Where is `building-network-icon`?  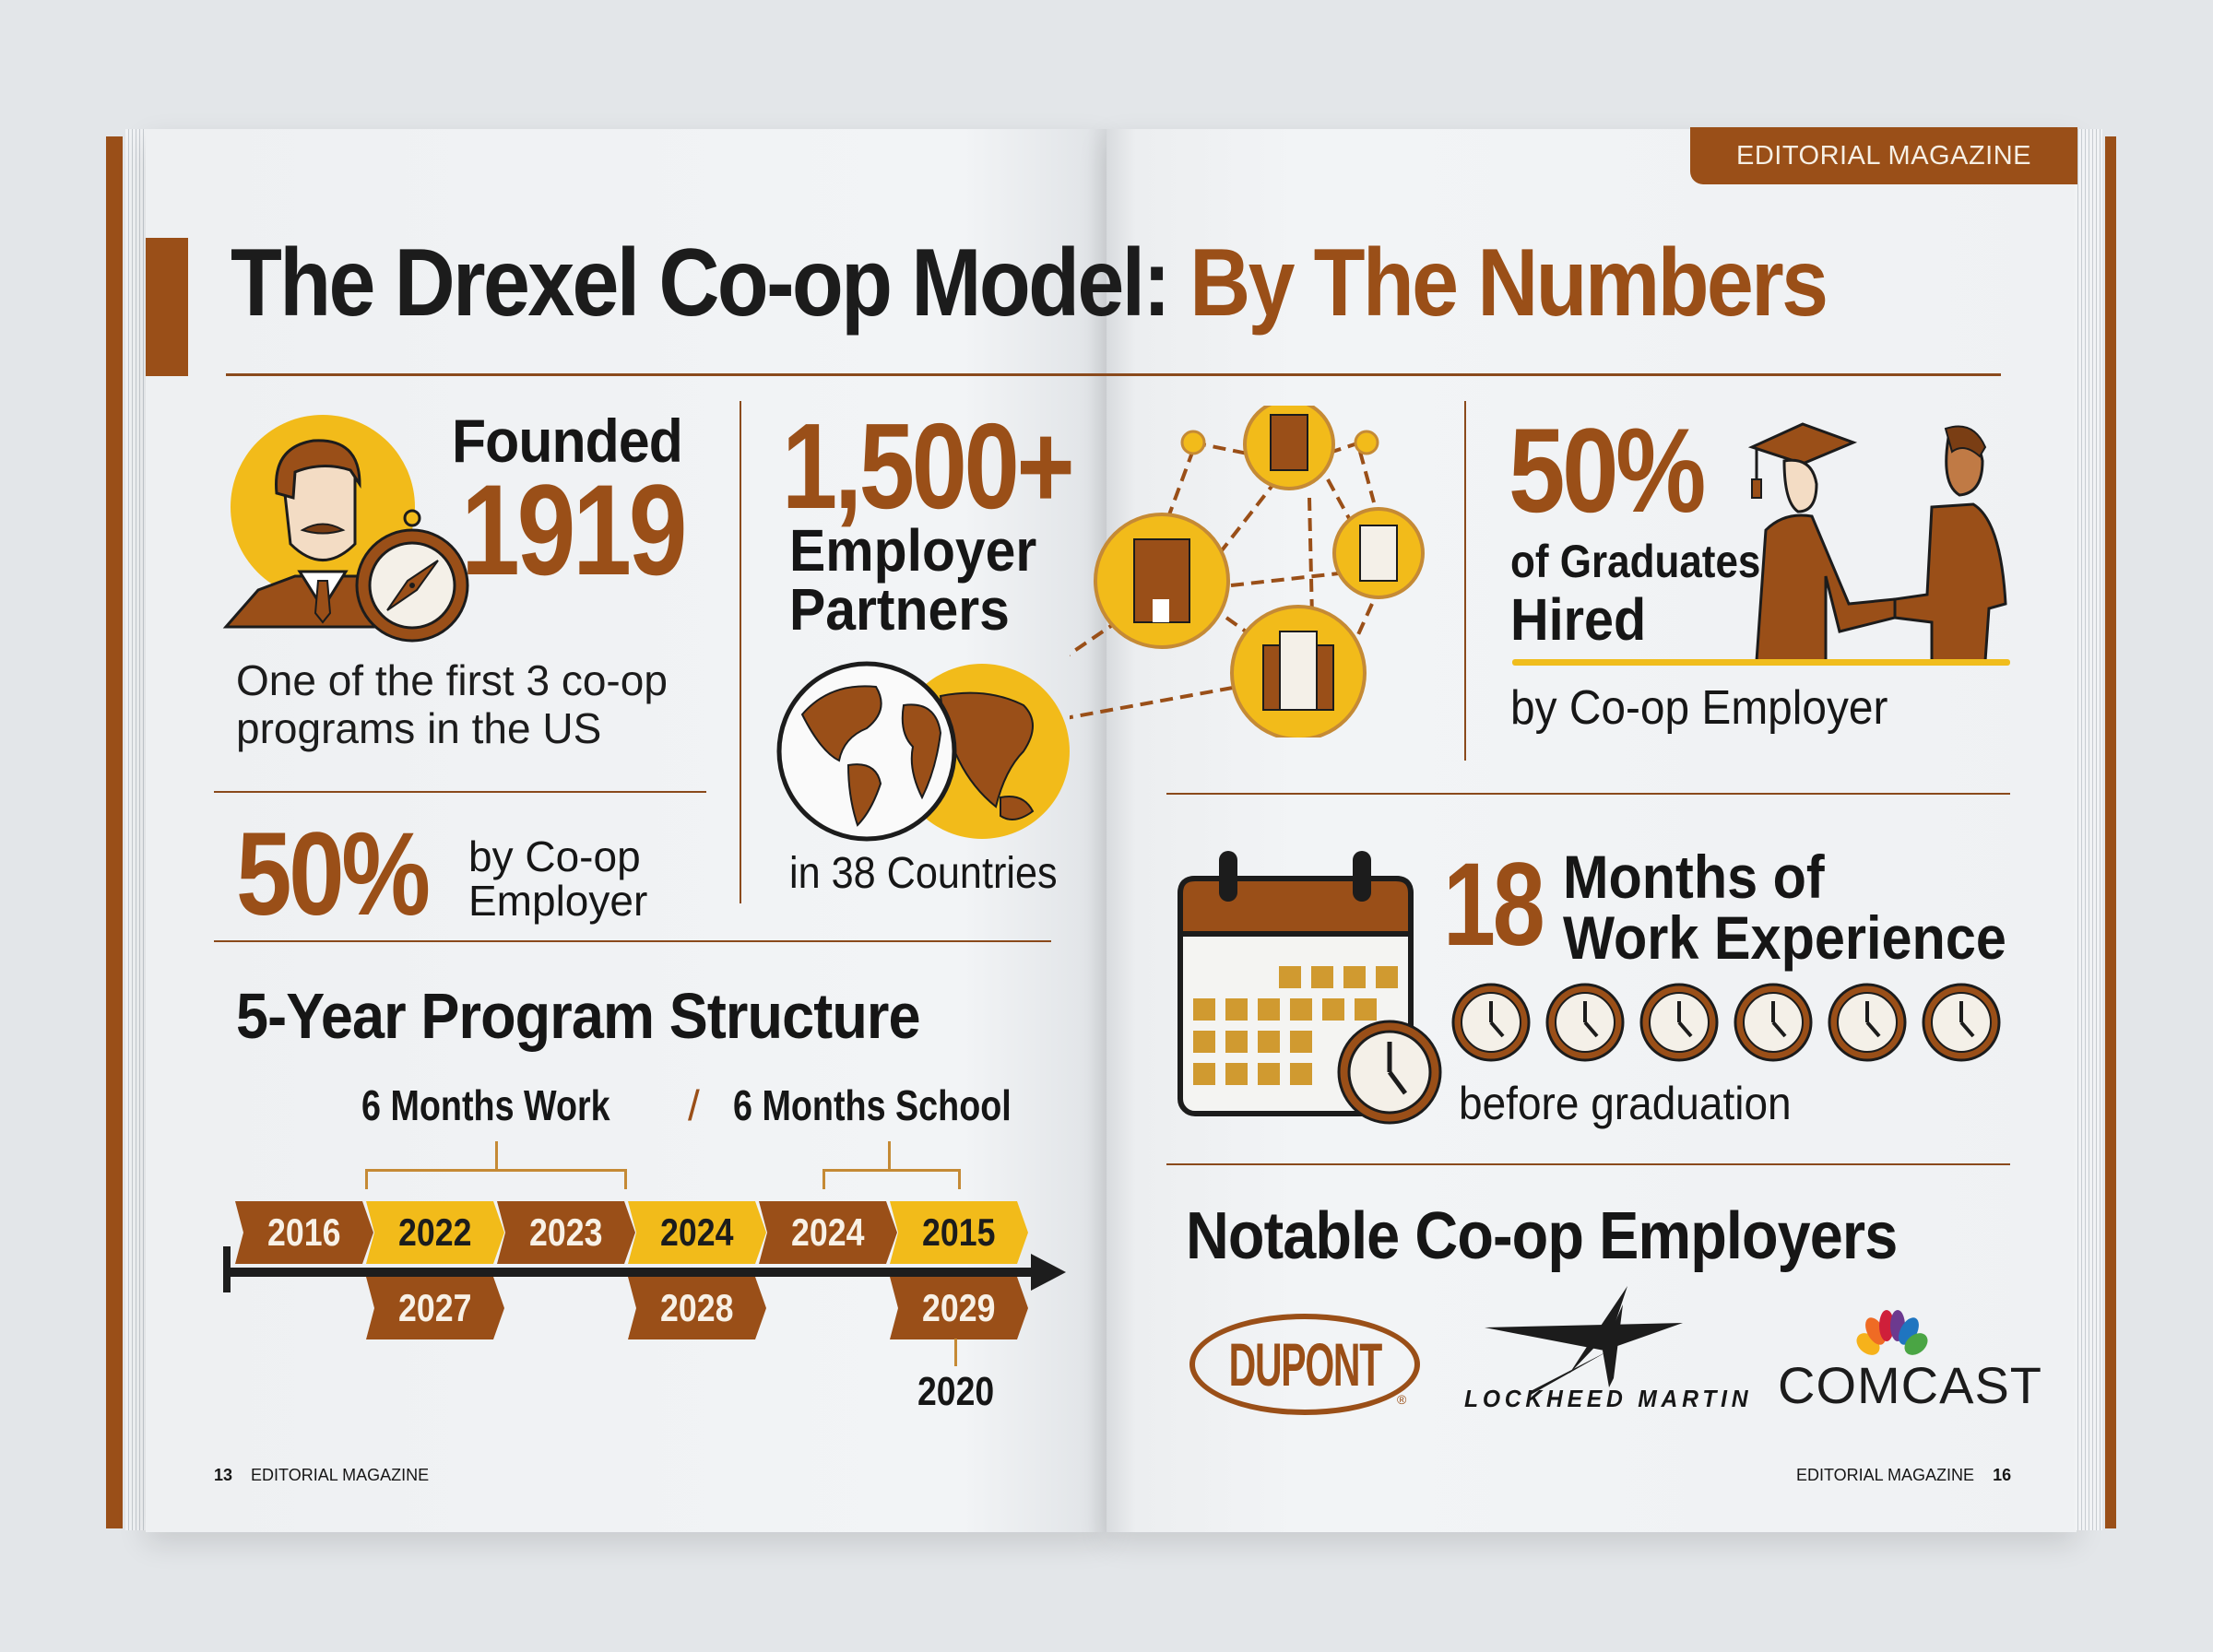 building-network-icon is located at coordinates (1247, 572).